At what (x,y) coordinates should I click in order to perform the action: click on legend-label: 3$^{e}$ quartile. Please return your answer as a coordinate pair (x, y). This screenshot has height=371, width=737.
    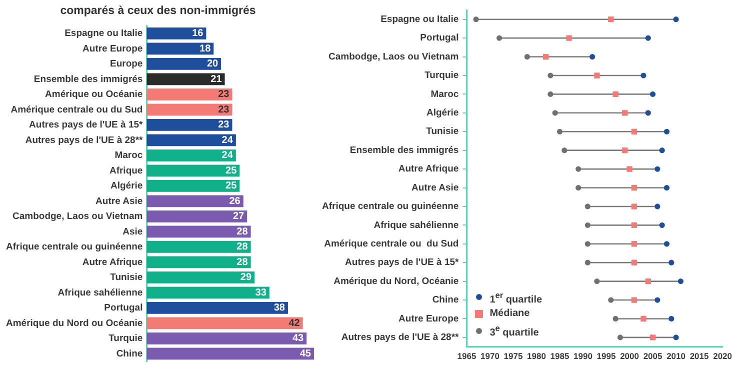
    Looking at the image, I should click on (514, 331).